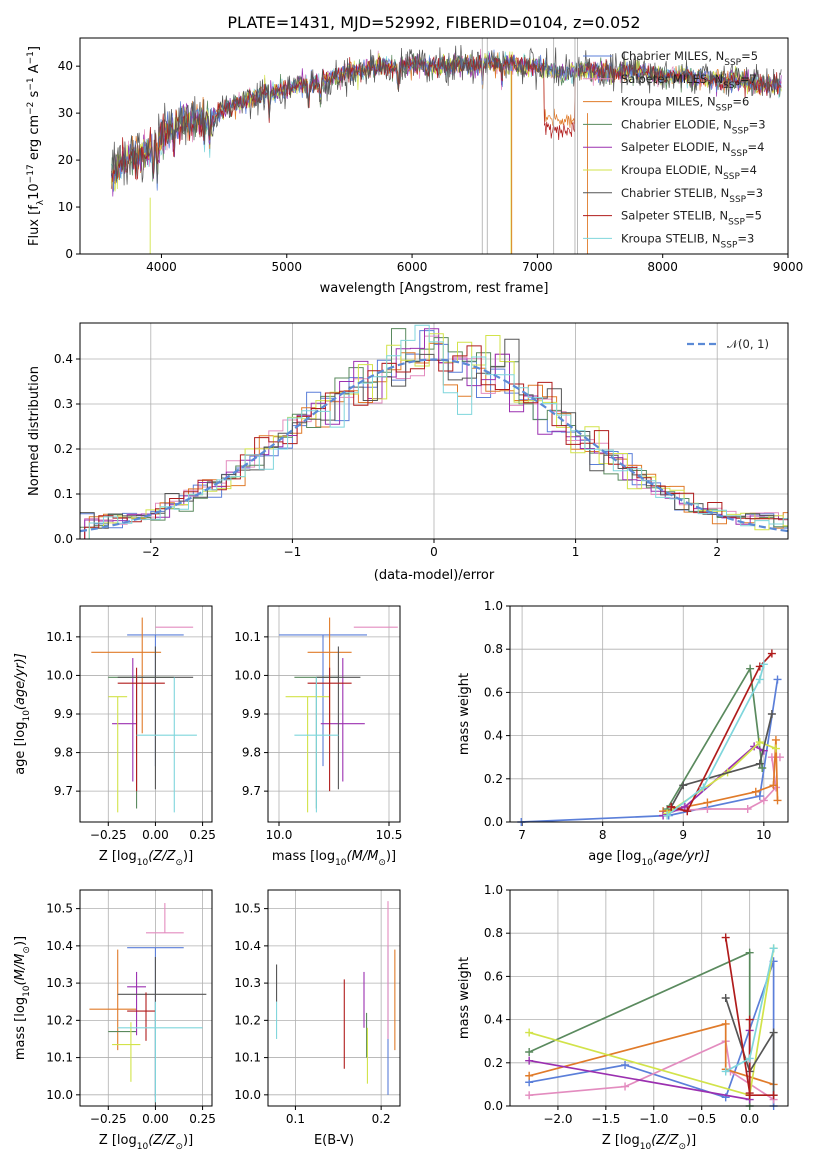 This screenshot has height=1170, width=819. I want to click on x-axis-label: wavelength [Angstrom, rest frame], so click(434, 288).